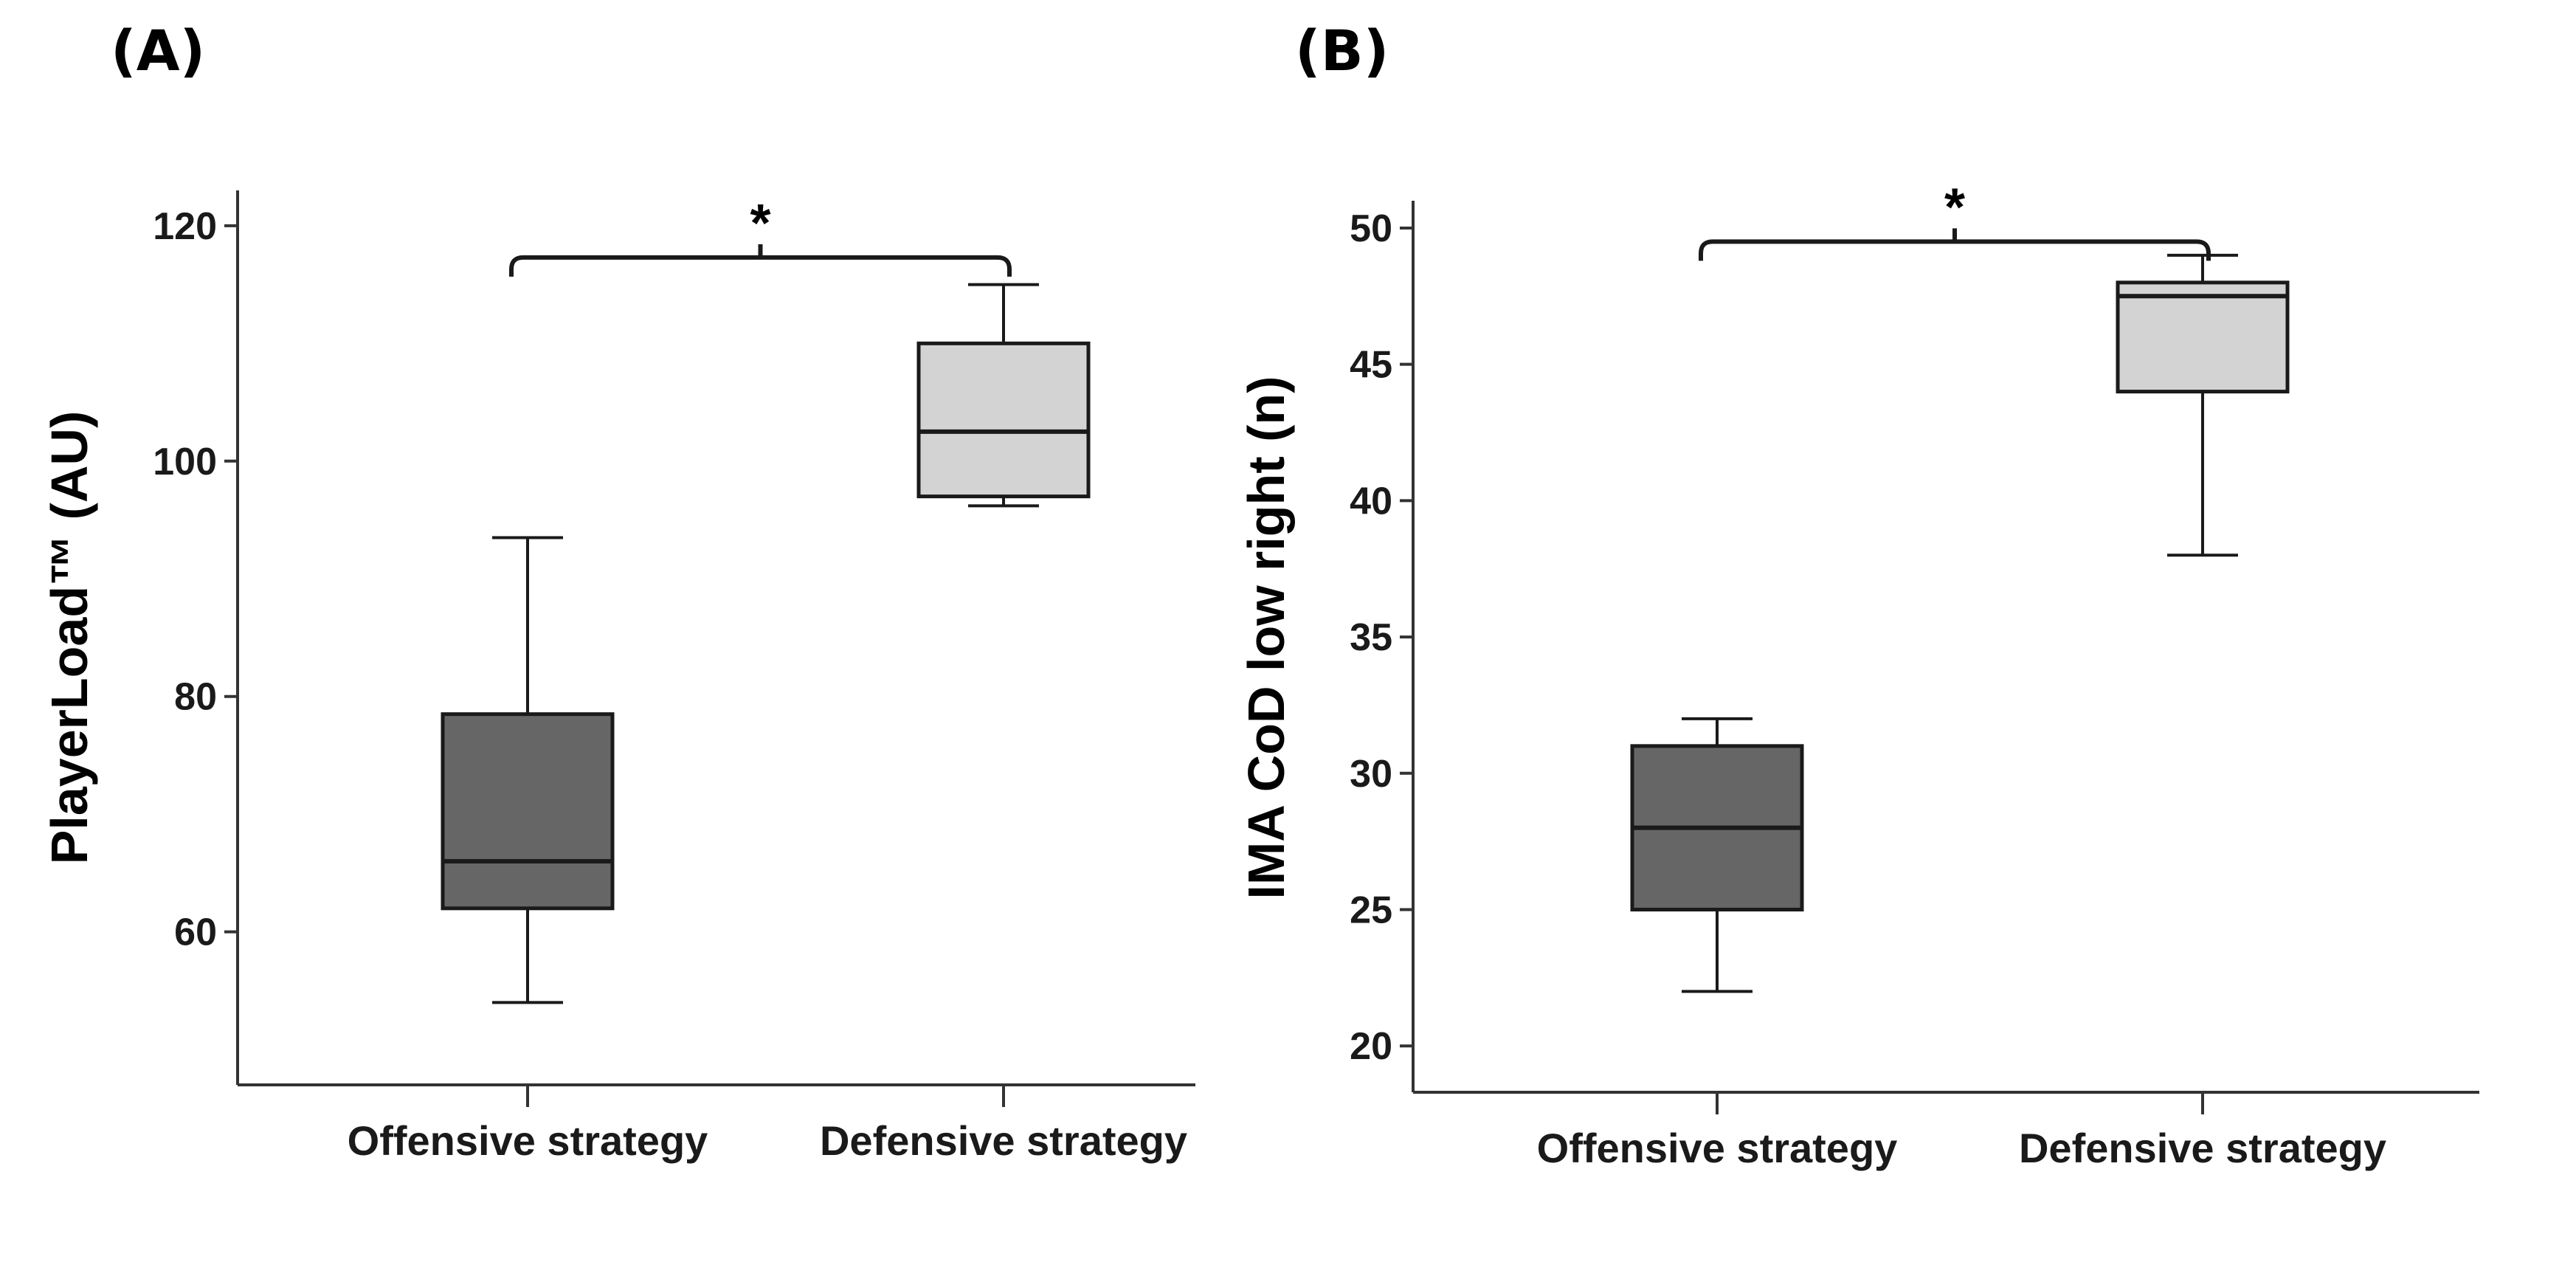  I want to click on y-tick-label: 20, so click(1371, 1046).